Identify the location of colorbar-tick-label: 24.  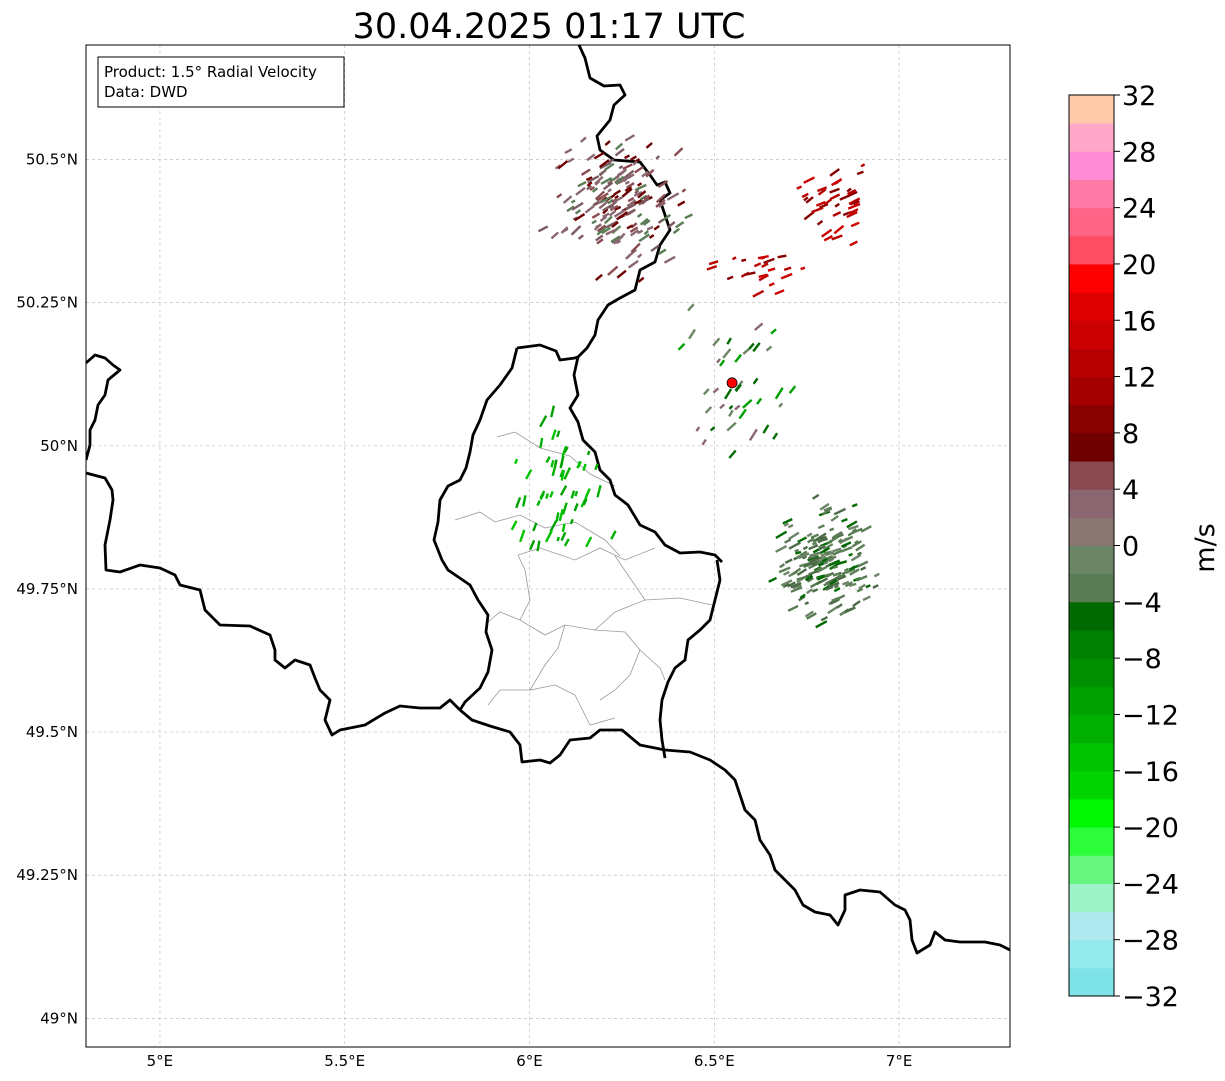
(1139, 209).